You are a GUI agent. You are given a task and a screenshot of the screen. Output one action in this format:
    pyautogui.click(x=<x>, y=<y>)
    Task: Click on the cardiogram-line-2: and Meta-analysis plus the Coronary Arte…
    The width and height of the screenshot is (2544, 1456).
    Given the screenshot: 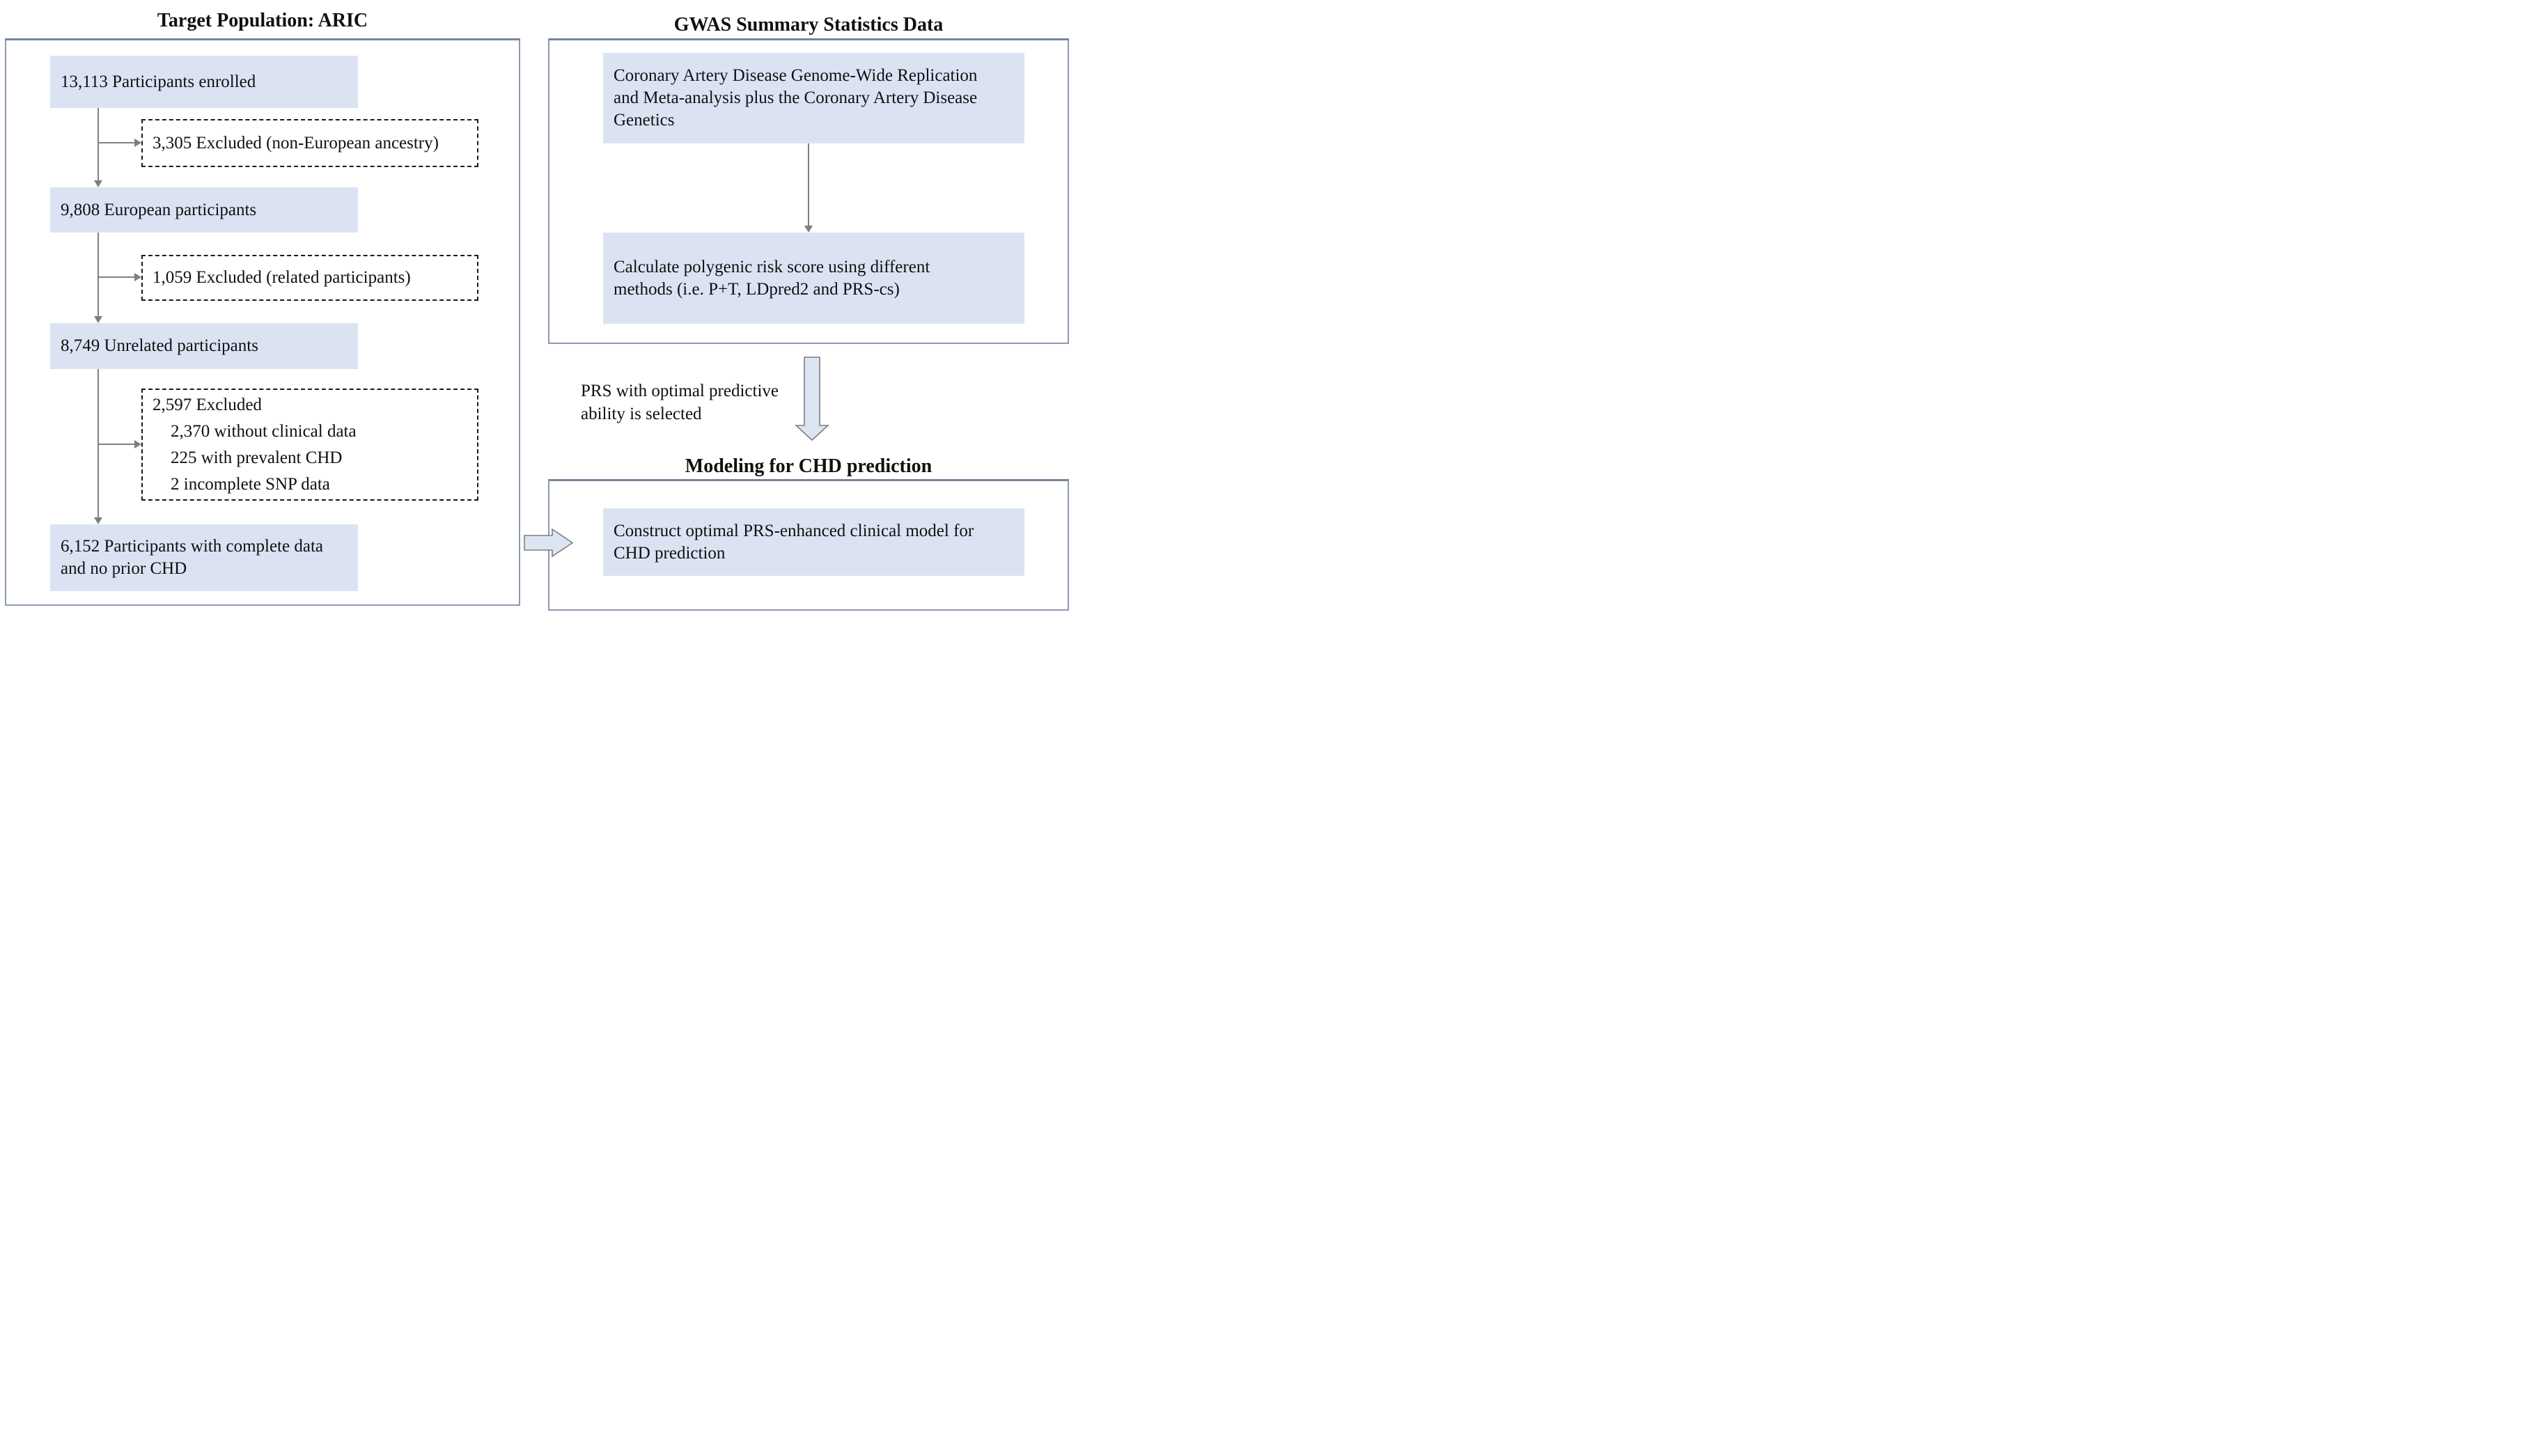 What is the action you would take?
    pyautogui.click(x=796, y=97)
    